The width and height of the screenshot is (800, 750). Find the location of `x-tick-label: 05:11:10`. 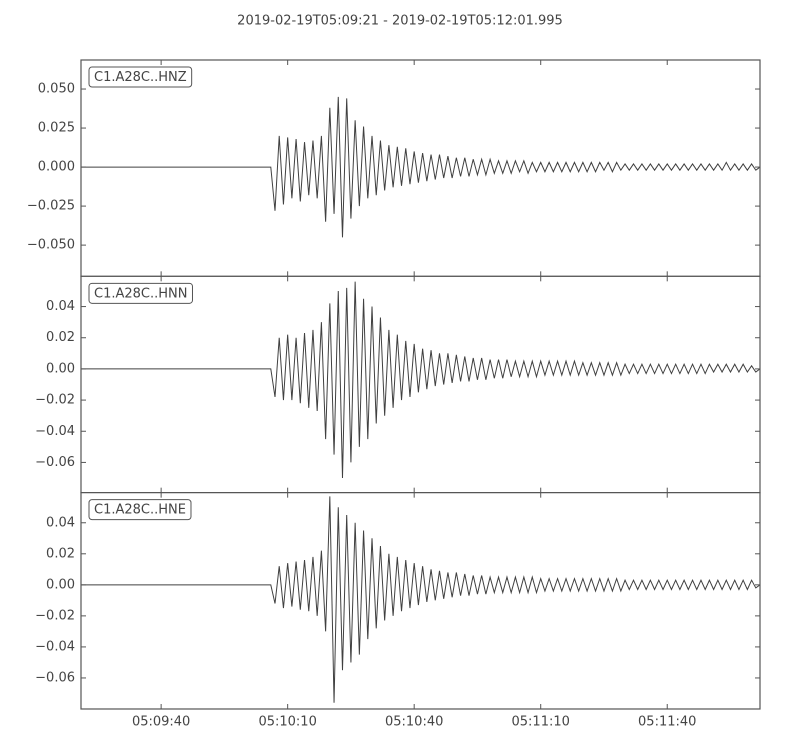

x-tick-label: 05:11:10 is located at coordinates (541, 721).